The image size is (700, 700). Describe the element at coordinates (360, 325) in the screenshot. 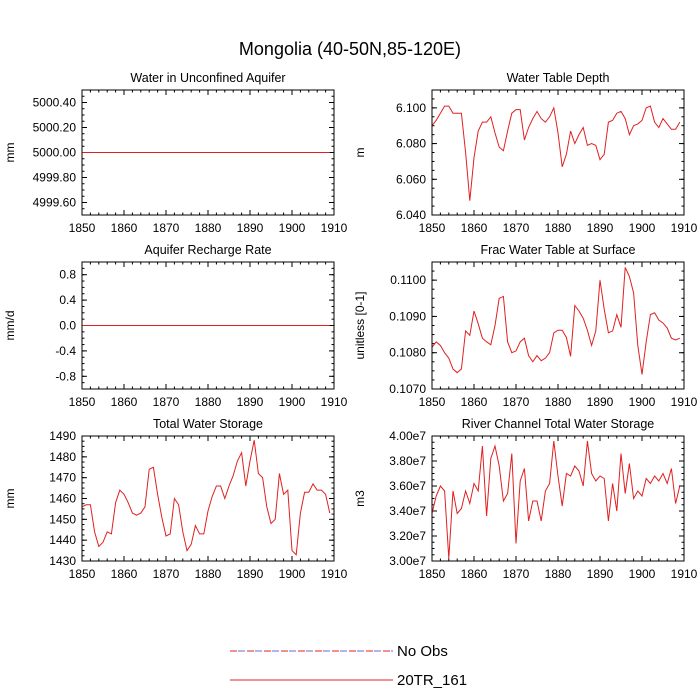

I see `y-axis-label-frac-water-table-at-surface: unitless [0-1]` at that location.